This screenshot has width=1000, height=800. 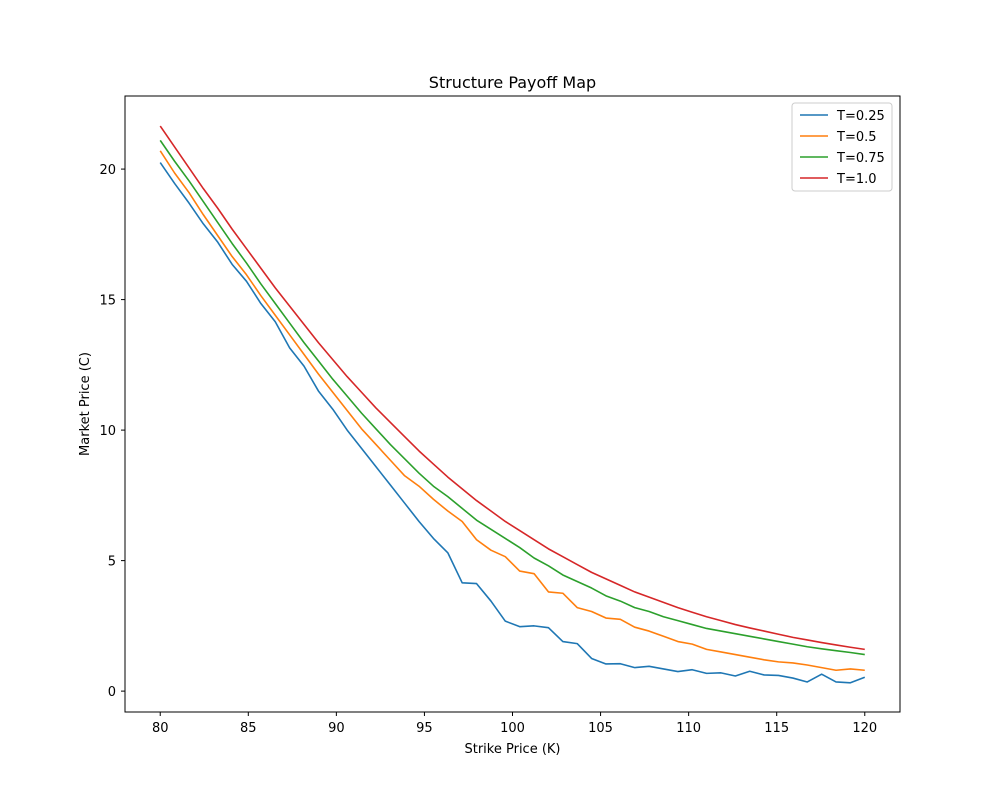 I want to click on x-tick-label: 85, so click(x=248, y=728).